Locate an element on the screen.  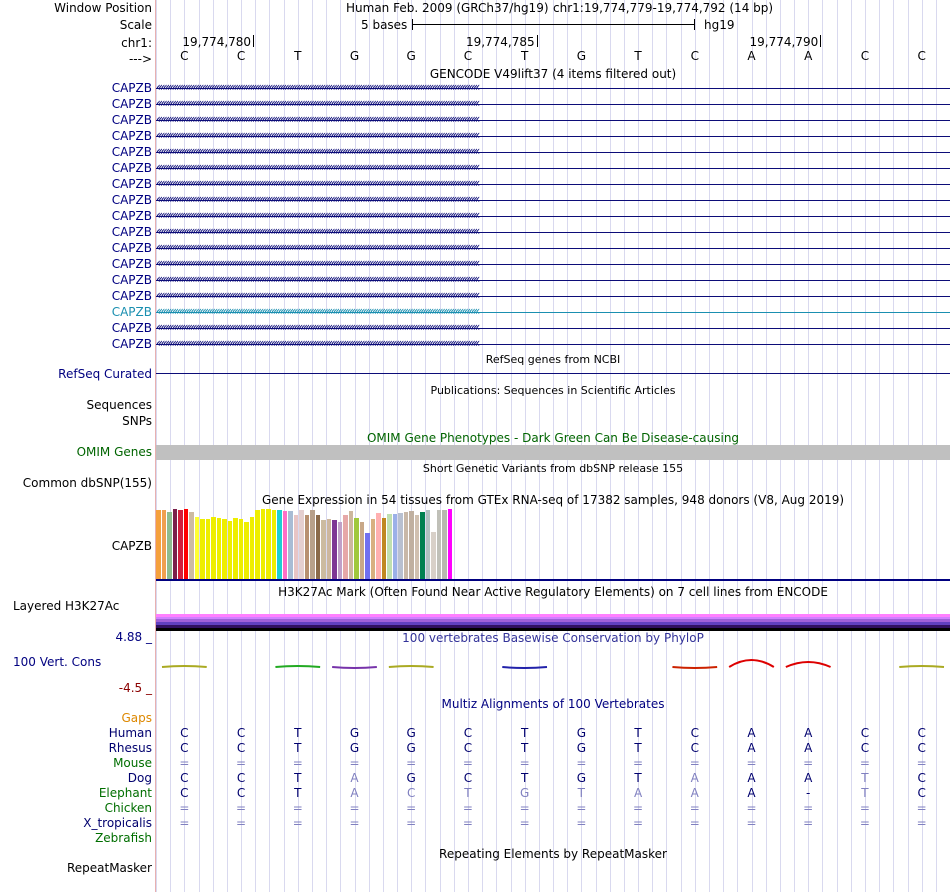
gtex-track-label: CAPZB is located at coordinates (131, 546).